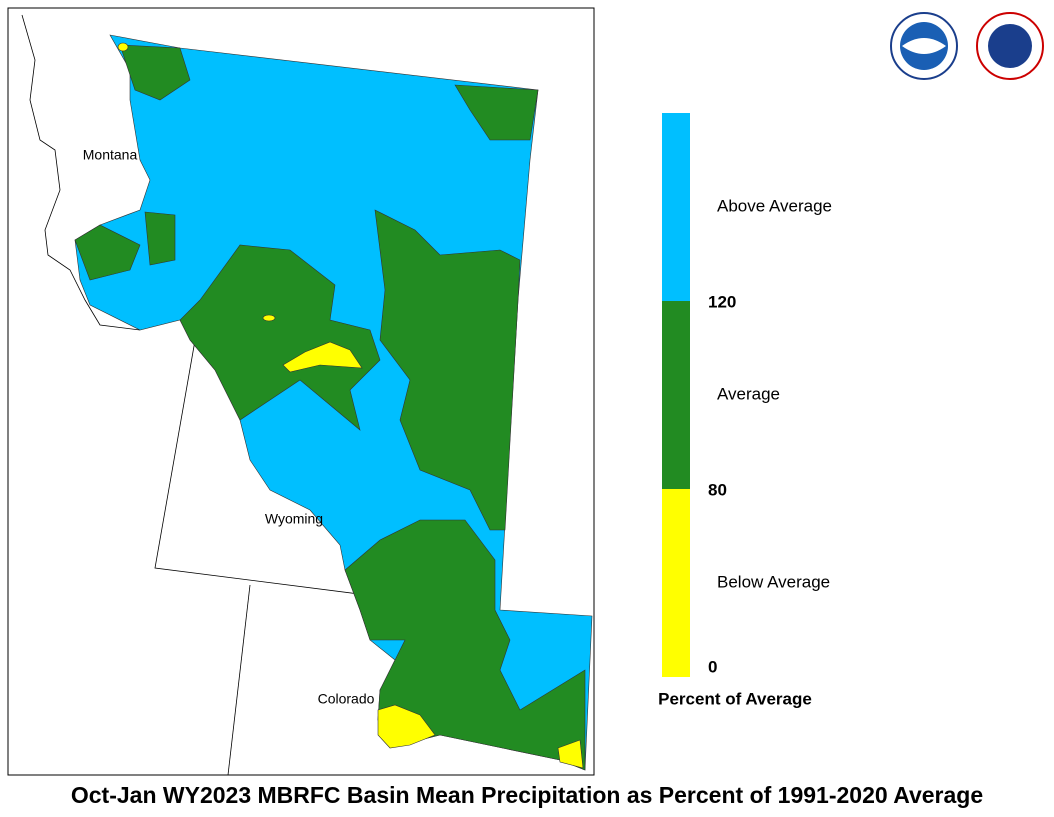  I want to click on legend-label: Below Average, so click(773, 581).